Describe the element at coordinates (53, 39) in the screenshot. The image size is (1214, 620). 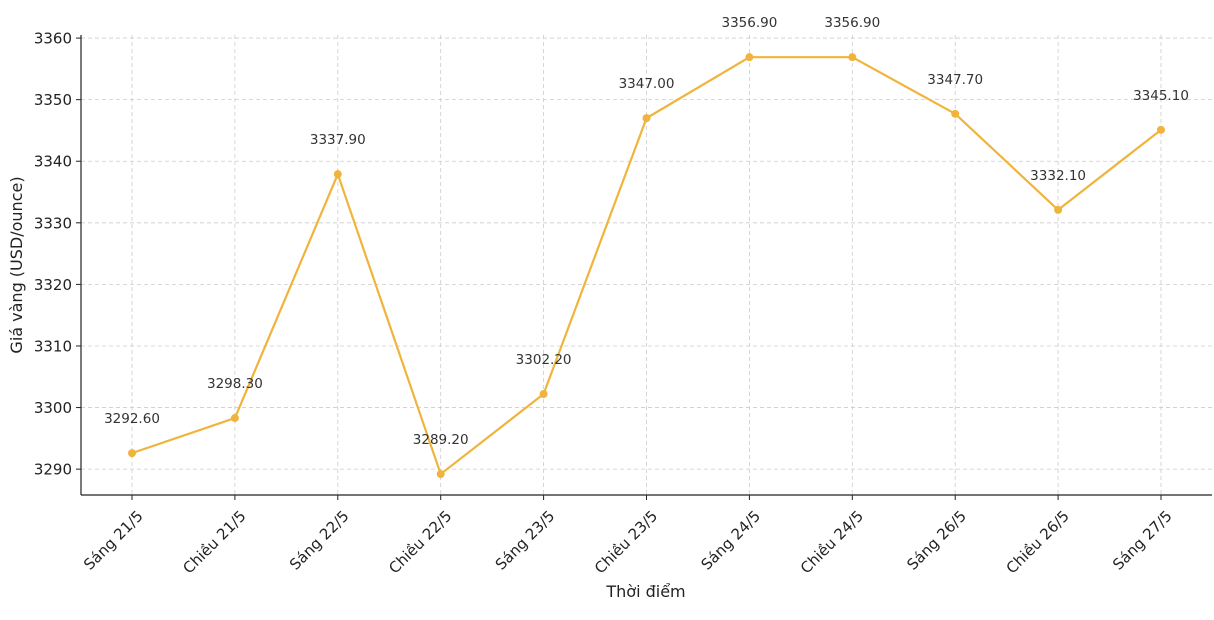
I see `y-tick-label: 3360` at that location.